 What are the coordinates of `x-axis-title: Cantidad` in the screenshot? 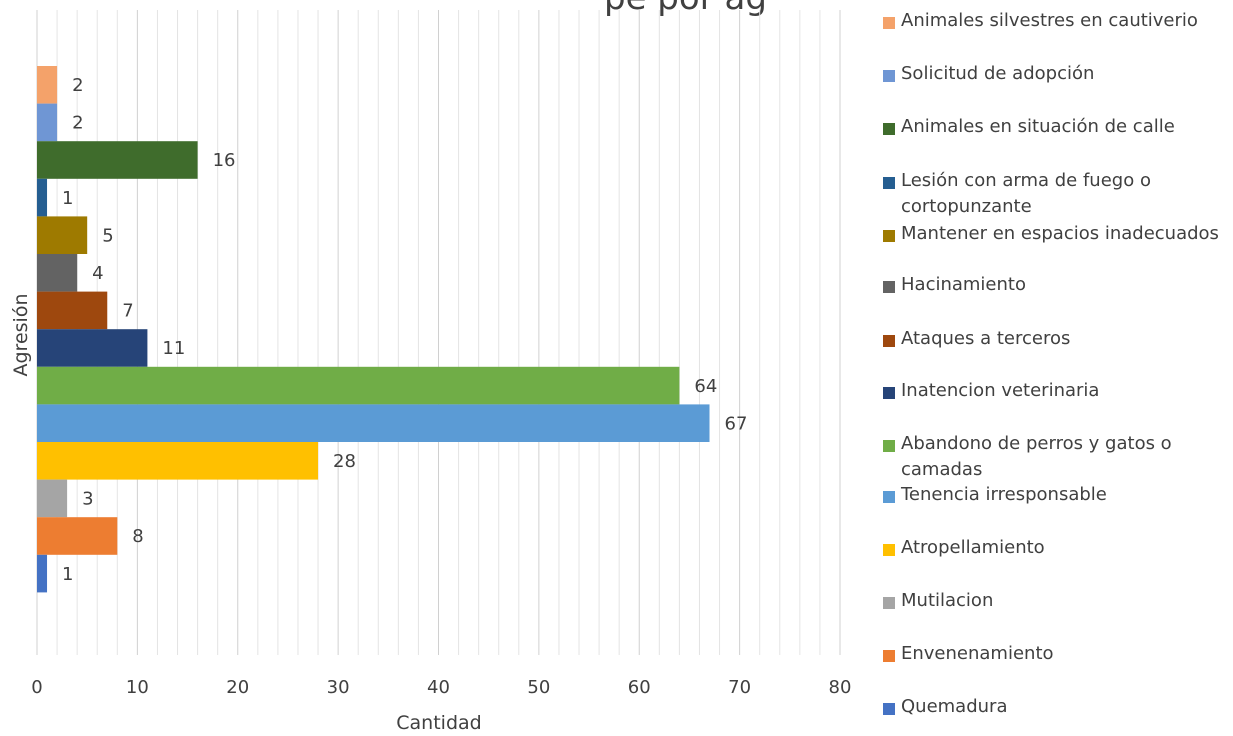 It's located at (438, 723).